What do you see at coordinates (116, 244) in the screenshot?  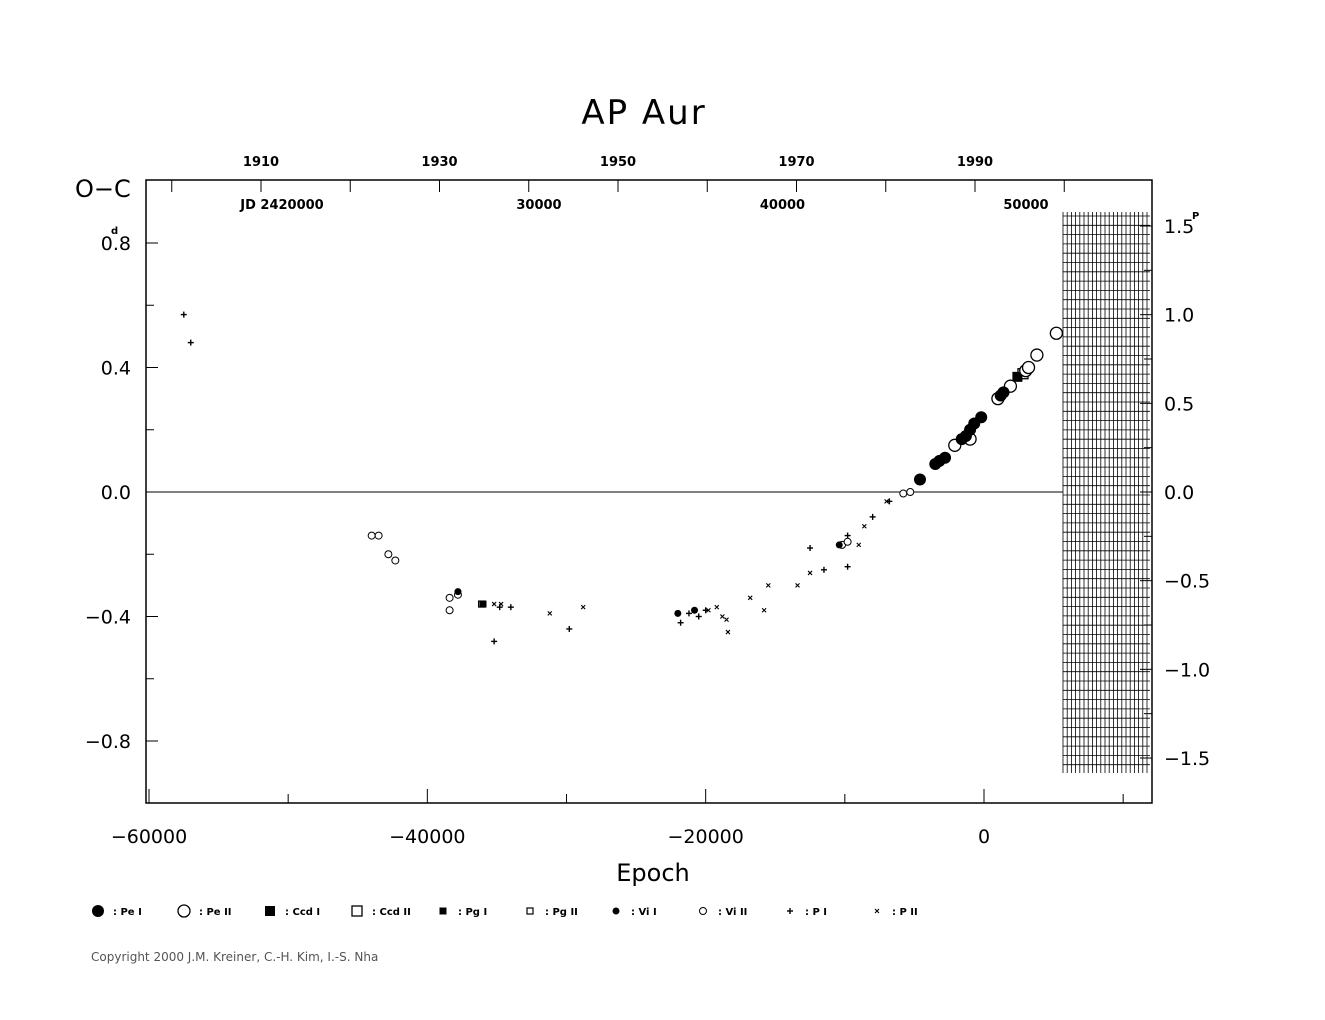 I see `y-tick-label: 0.8` at bounding box center [116, 244].